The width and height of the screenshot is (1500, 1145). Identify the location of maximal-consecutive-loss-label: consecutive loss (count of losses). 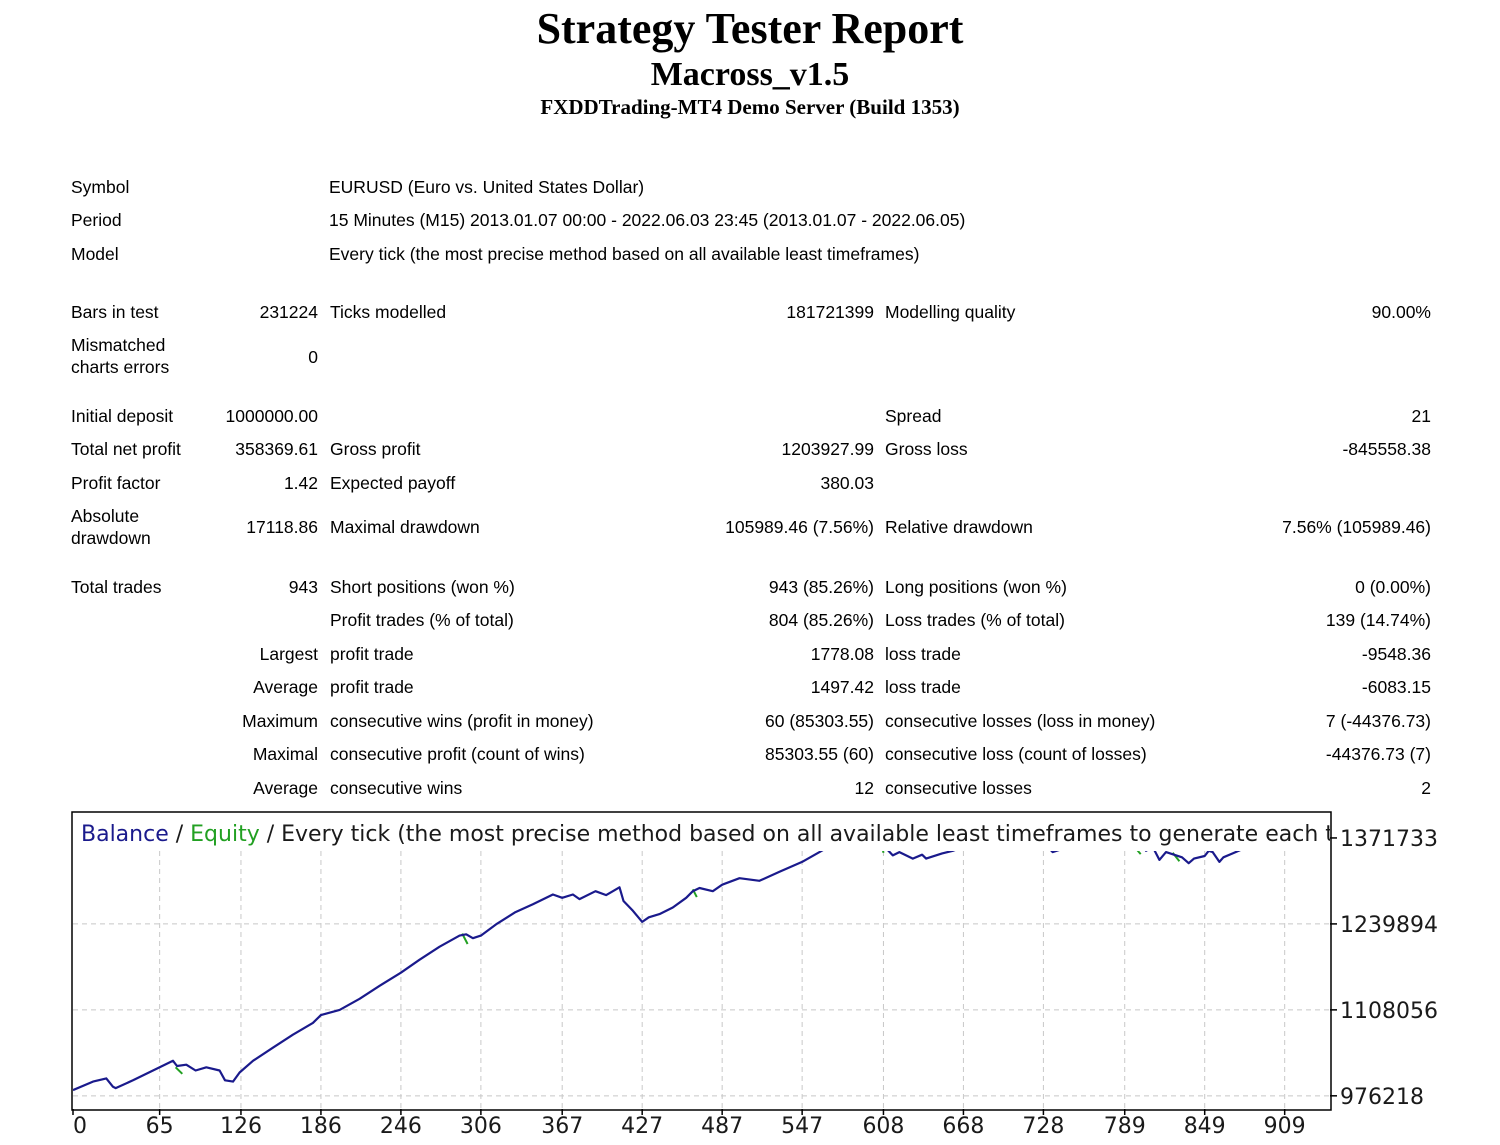
(1016, 754).